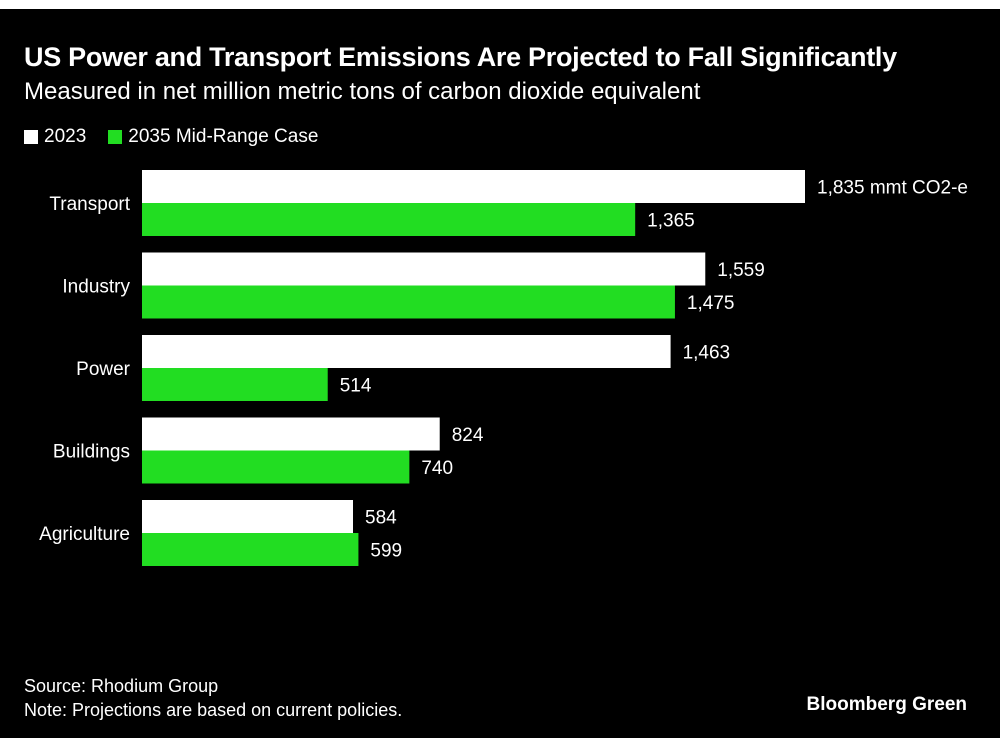 The width and height of the screenshot is (1000, 750). Describe the element at coordinates (89, 204) in the screenshot. I see `category-label-transport: Transport` at that location.